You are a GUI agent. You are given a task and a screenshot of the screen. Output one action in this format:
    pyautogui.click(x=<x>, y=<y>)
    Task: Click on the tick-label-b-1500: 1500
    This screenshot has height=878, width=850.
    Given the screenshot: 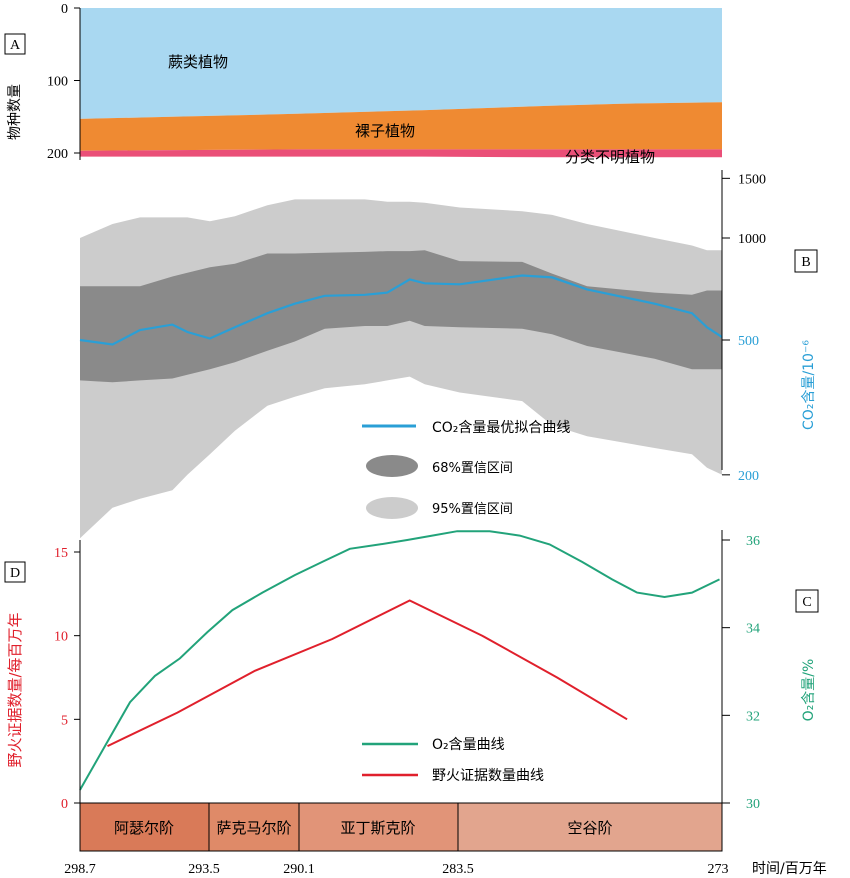 What is the action you would take?
    pyautogui.click(x=752, y=179)
    